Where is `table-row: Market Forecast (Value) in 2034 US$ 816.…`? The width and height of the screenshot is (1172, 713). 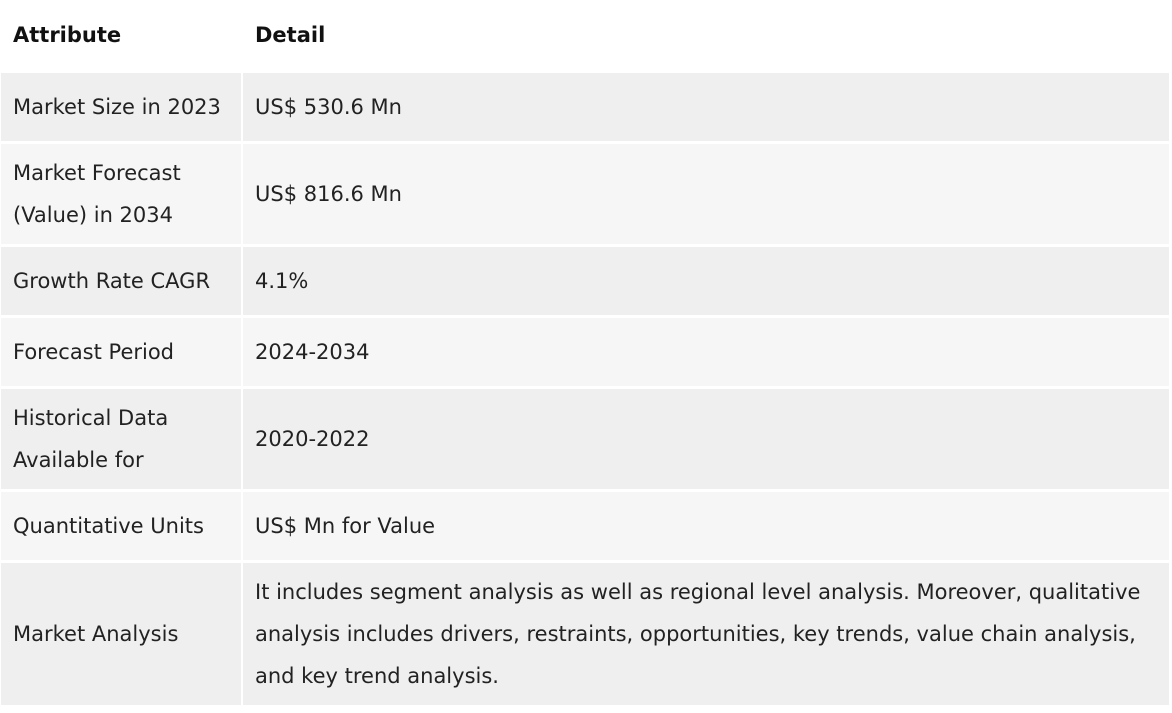
table-row: Market Forecast (Value) in 2034 US$ 816.… is located at coordinates (585, 194).